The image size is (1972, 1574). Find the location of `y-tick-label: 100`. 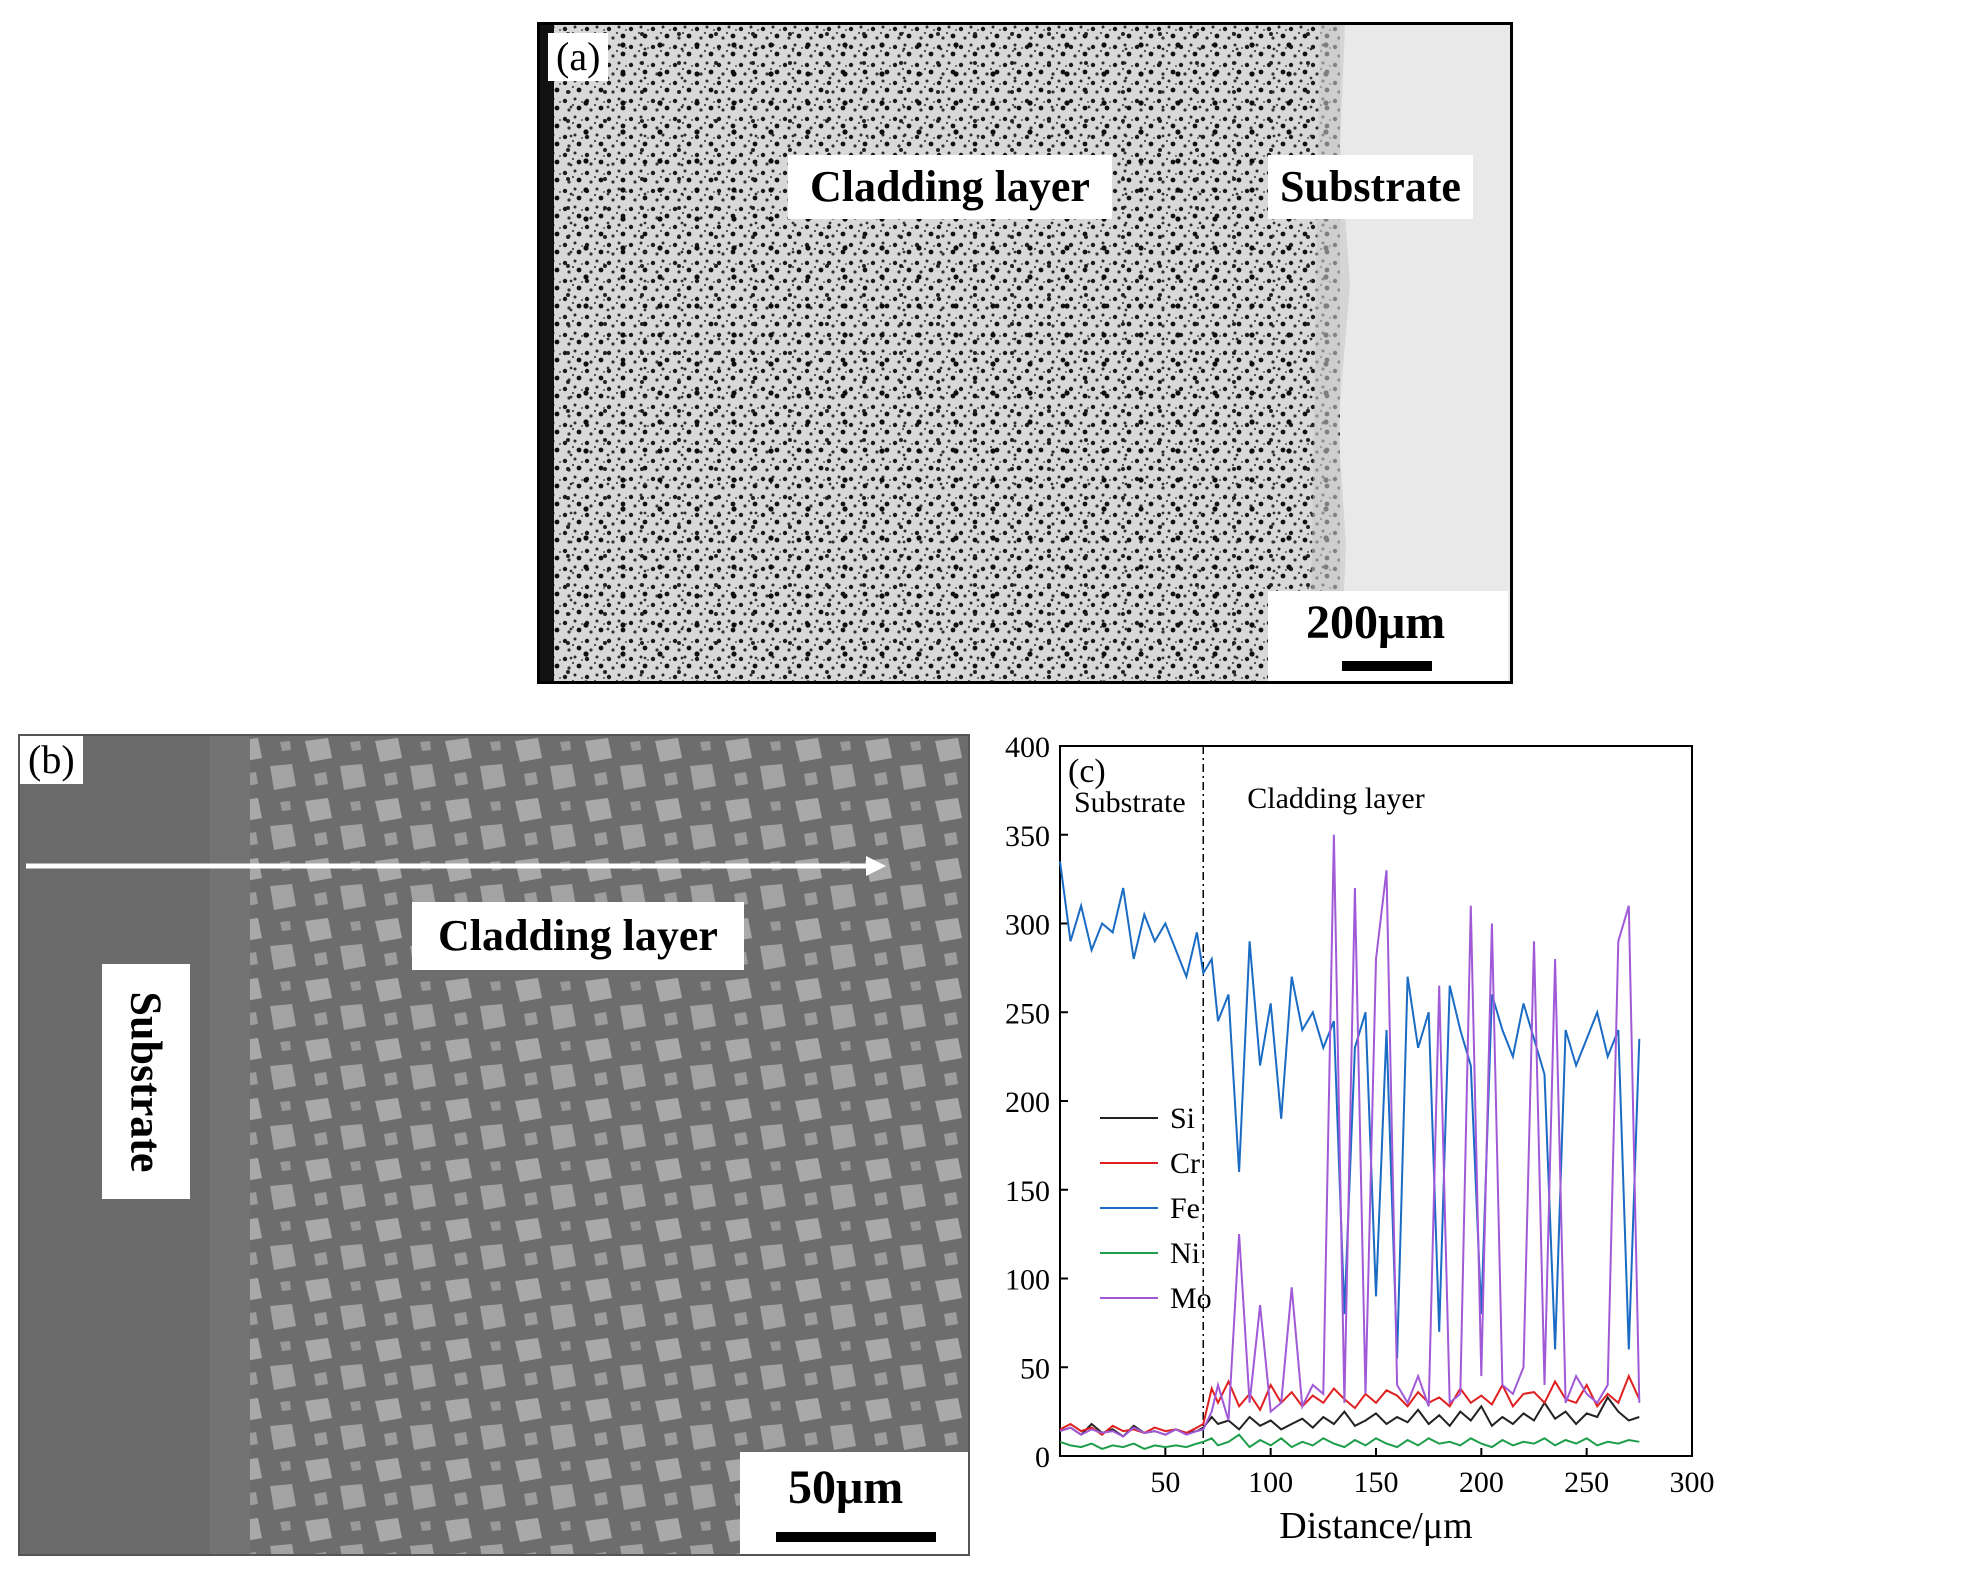

y-tick-label: 100 is located at coordinates (1027, 1280).